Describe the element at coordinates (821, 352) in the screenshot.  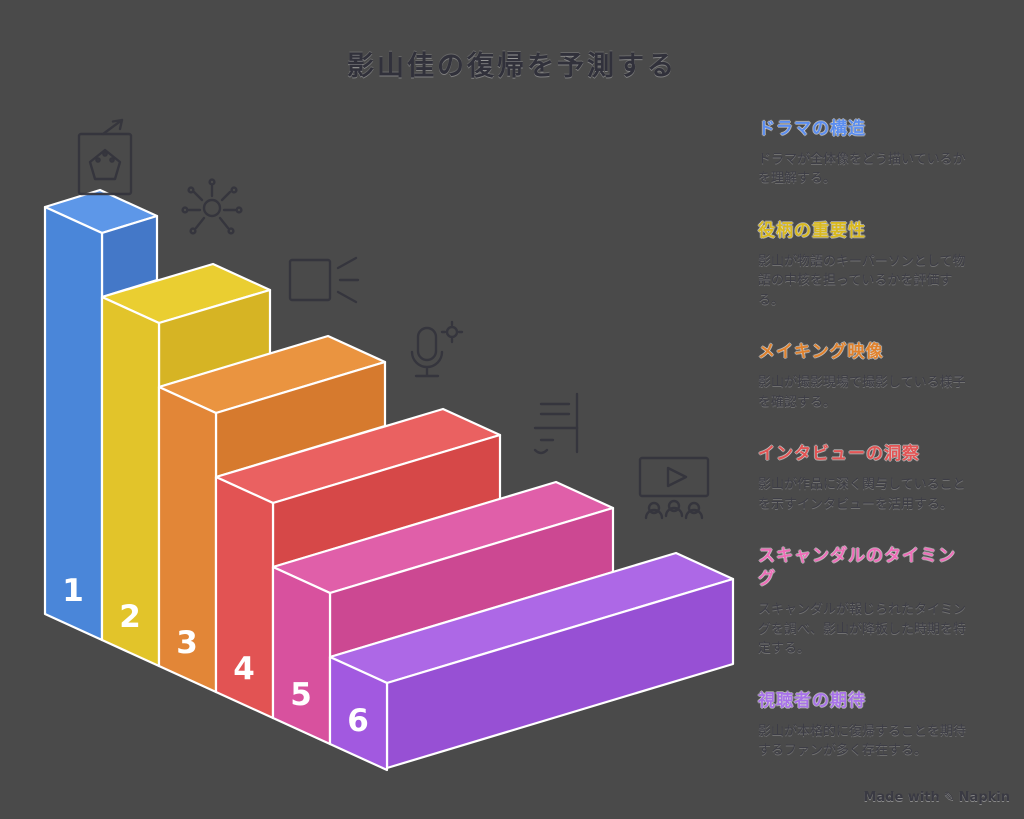
I see `legend-title: メイキング映像` at that location.